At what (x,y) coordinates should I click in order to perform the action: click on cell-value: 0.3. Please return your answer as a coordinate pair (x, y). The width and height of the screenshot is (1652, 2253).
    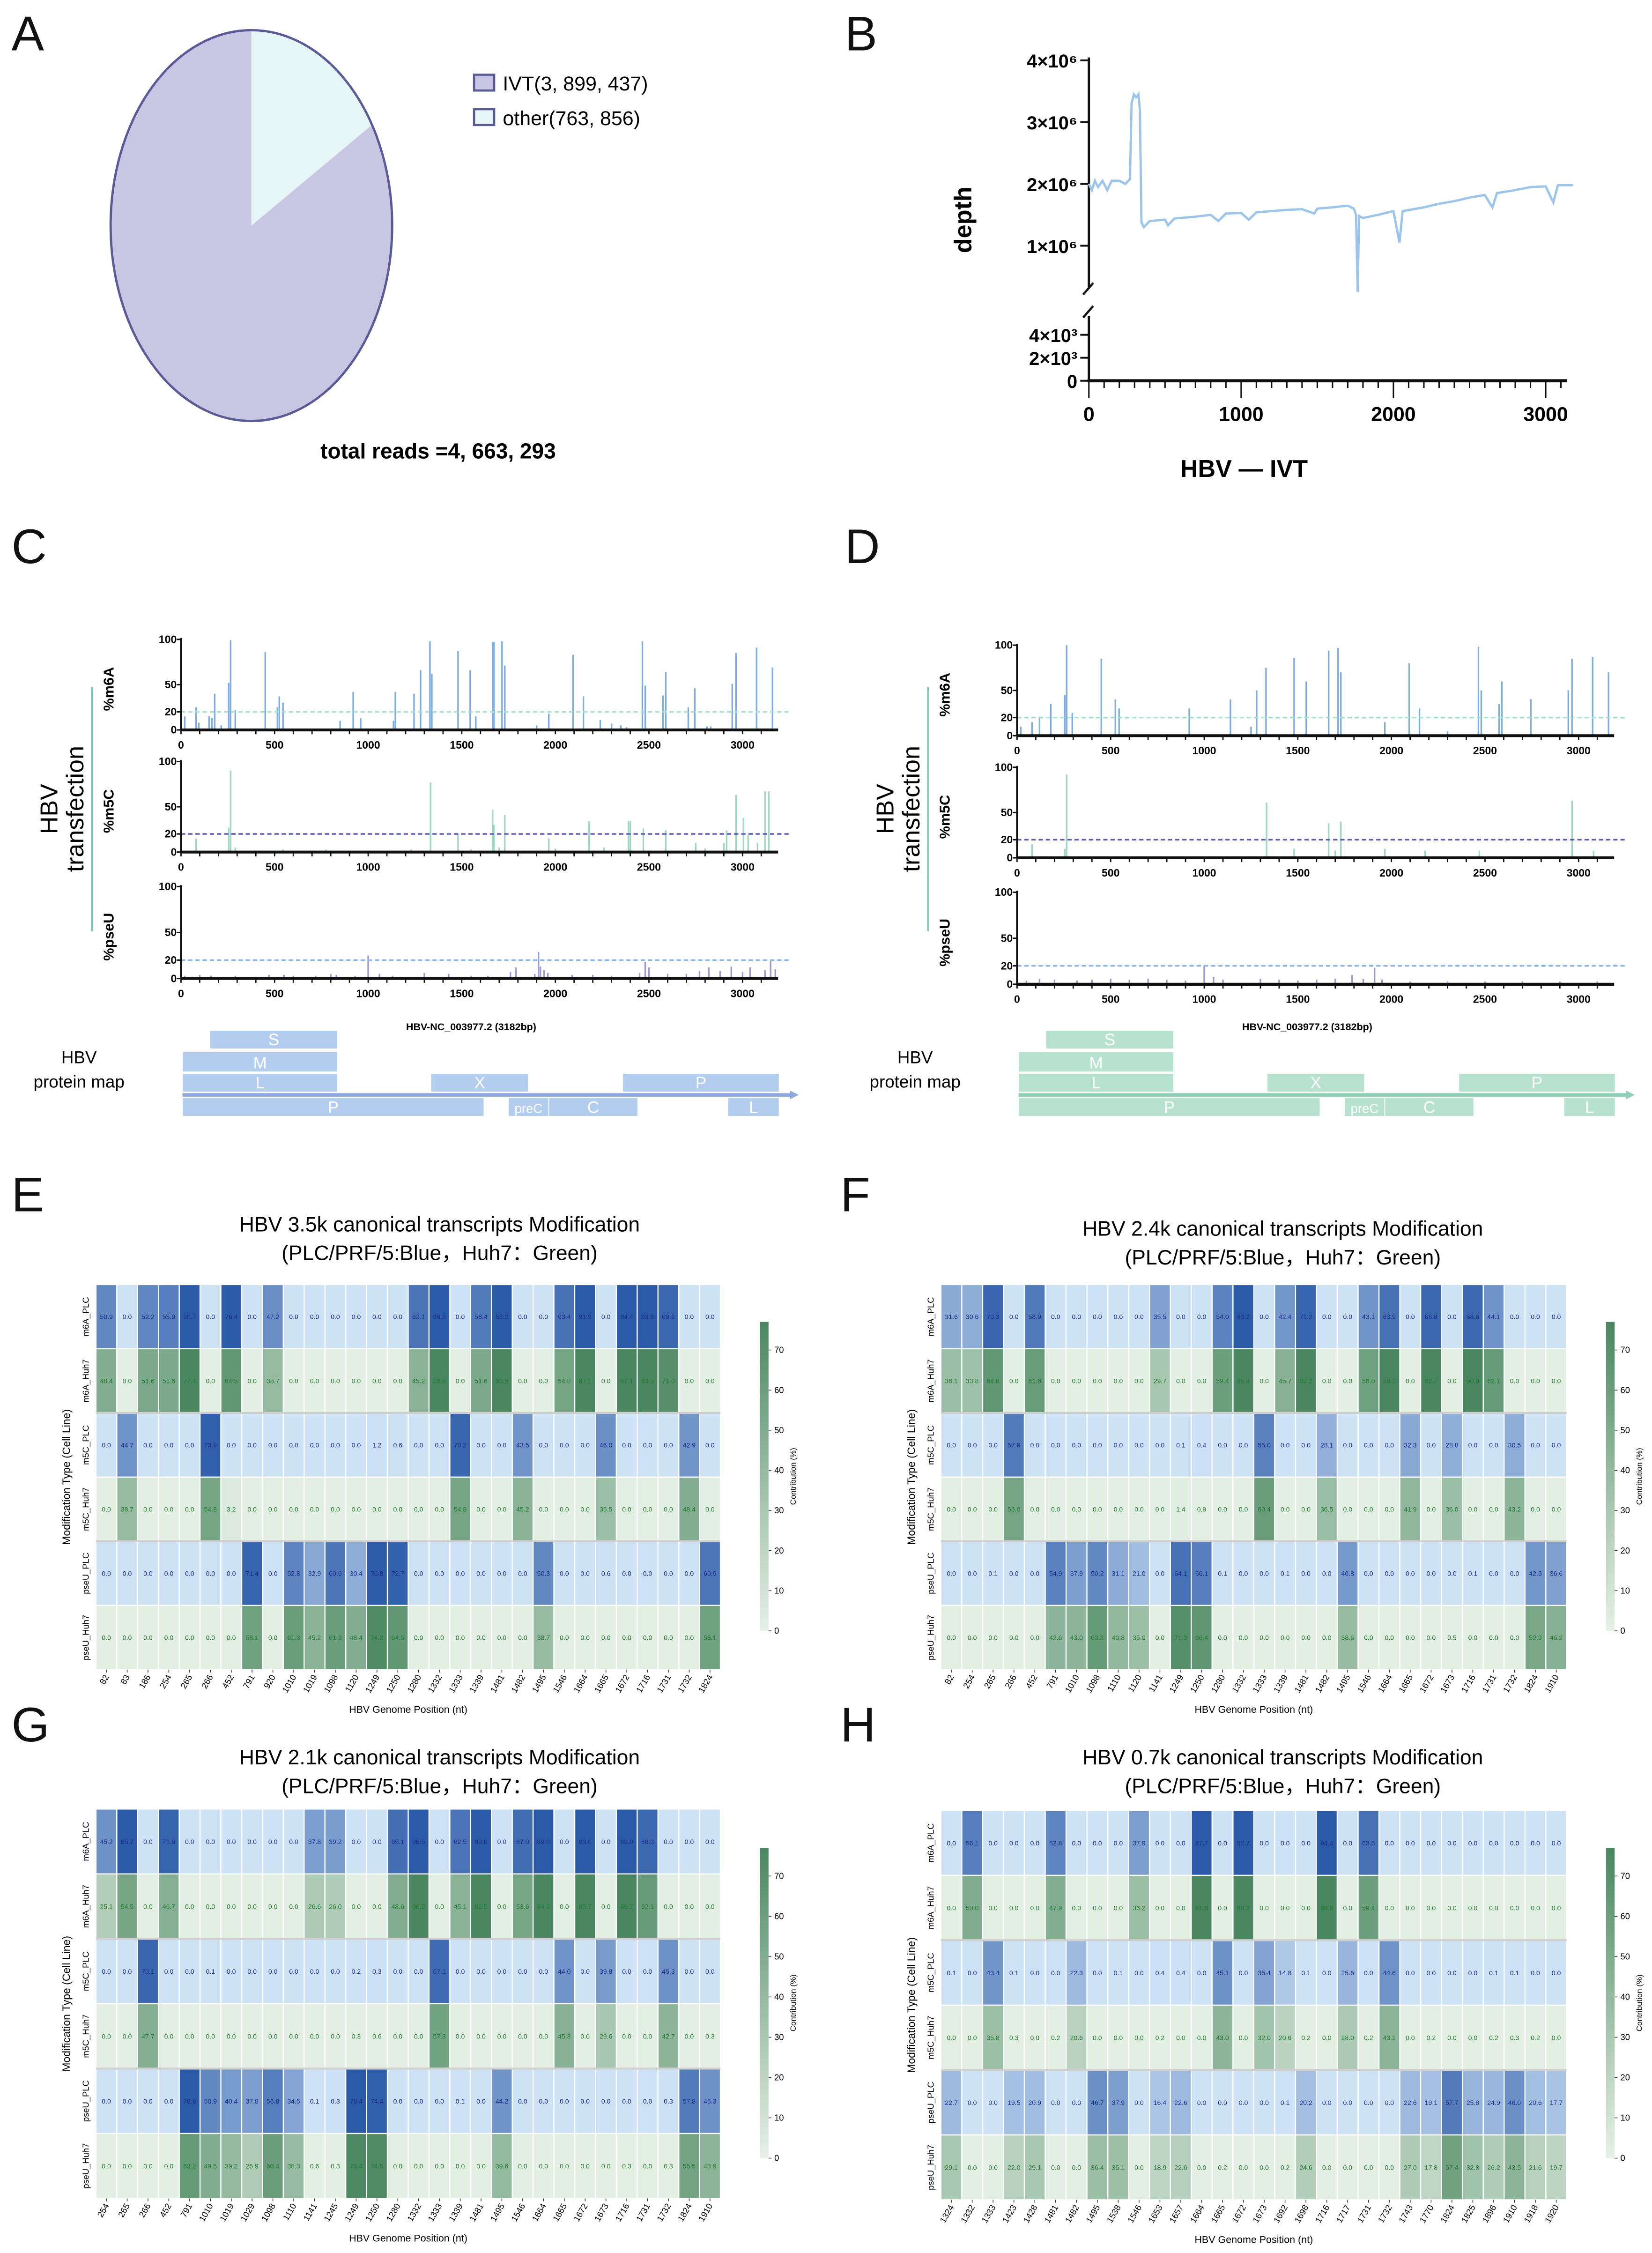
    Looking at the image, I should click on (377, 1971).